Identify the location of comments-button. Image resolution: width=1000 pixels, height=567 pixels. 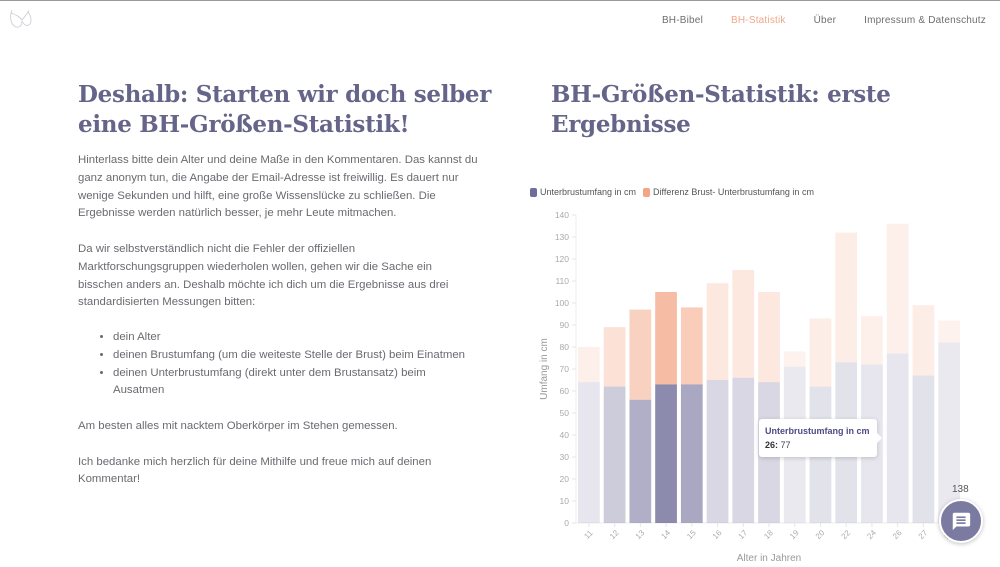
(961, 521).